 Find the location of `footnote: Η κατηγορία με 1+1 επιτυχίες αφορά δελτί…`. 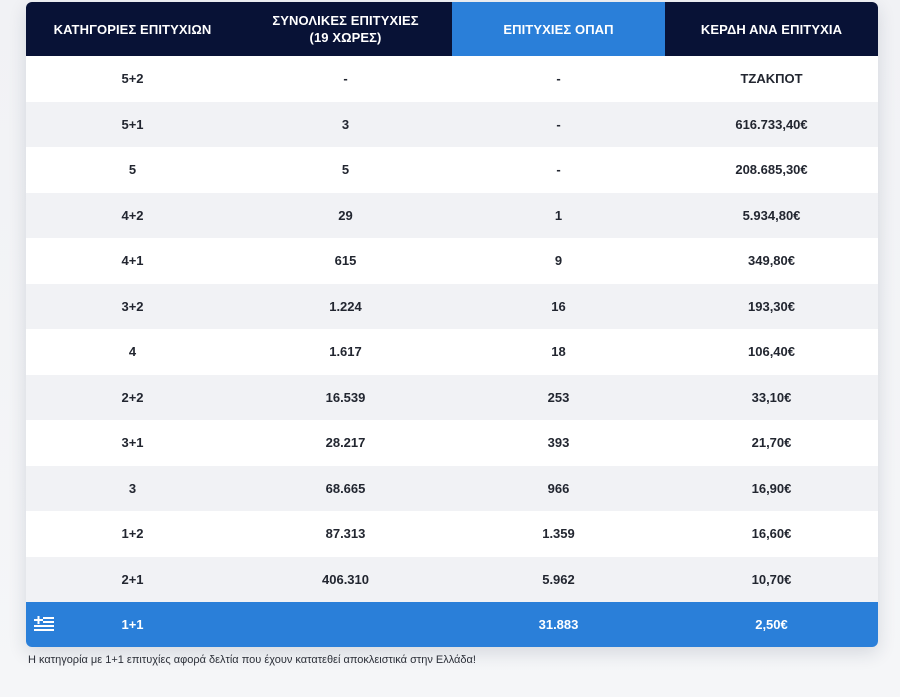

footnote: Η κατηγορία με 1+1 επιτυχίες αφορά δελτί… is located at coordinates (252, 660).